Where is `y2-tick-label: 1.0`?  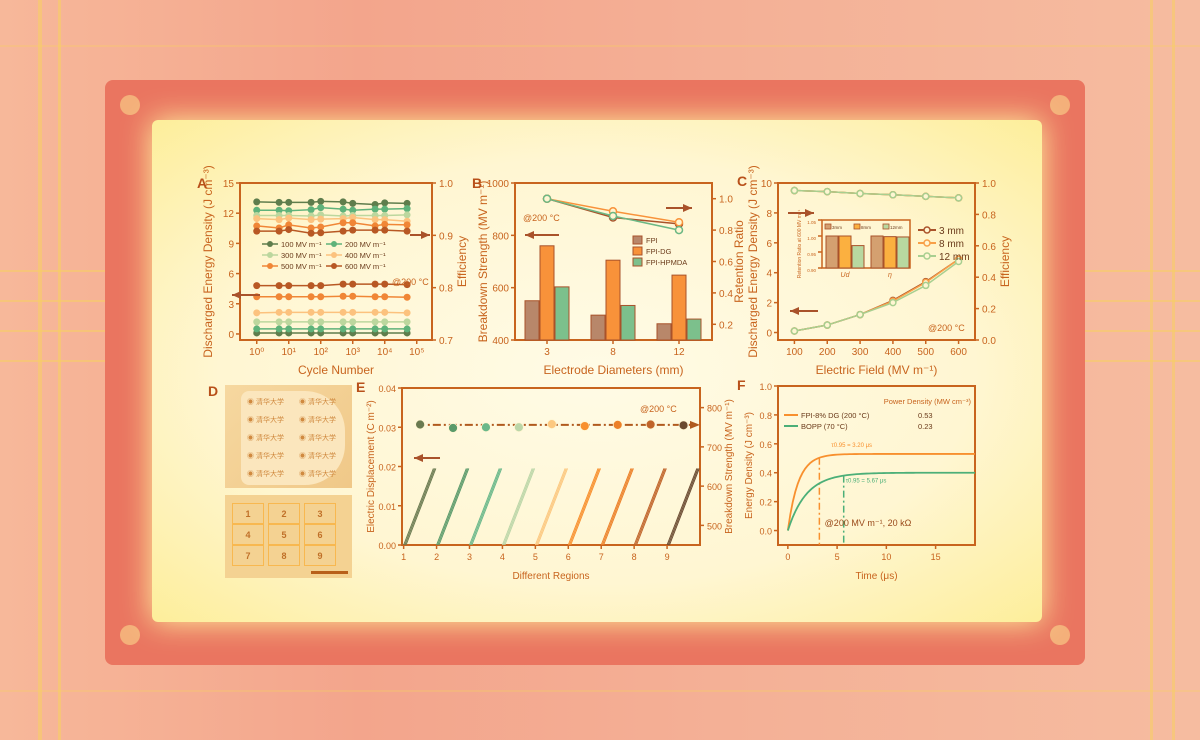 y2-tick-label: 1.0 is located at coordinates (446, 184).